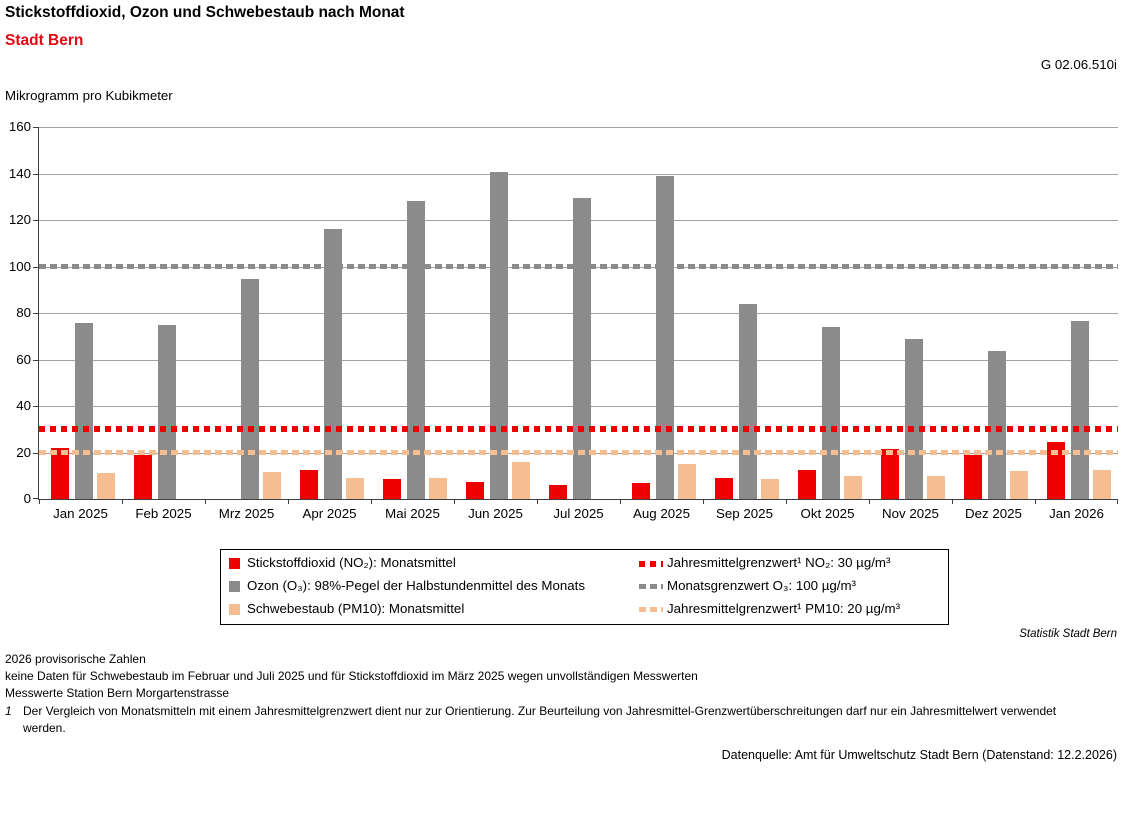 This screenshot has width=1127, height=839. Describe the element at coordinates (779, 562) in the screenshot. I see `legend-label-no2-limit: Jahresmittelgrenzwert¹ NO₂: 30 µg/m³` at that location.